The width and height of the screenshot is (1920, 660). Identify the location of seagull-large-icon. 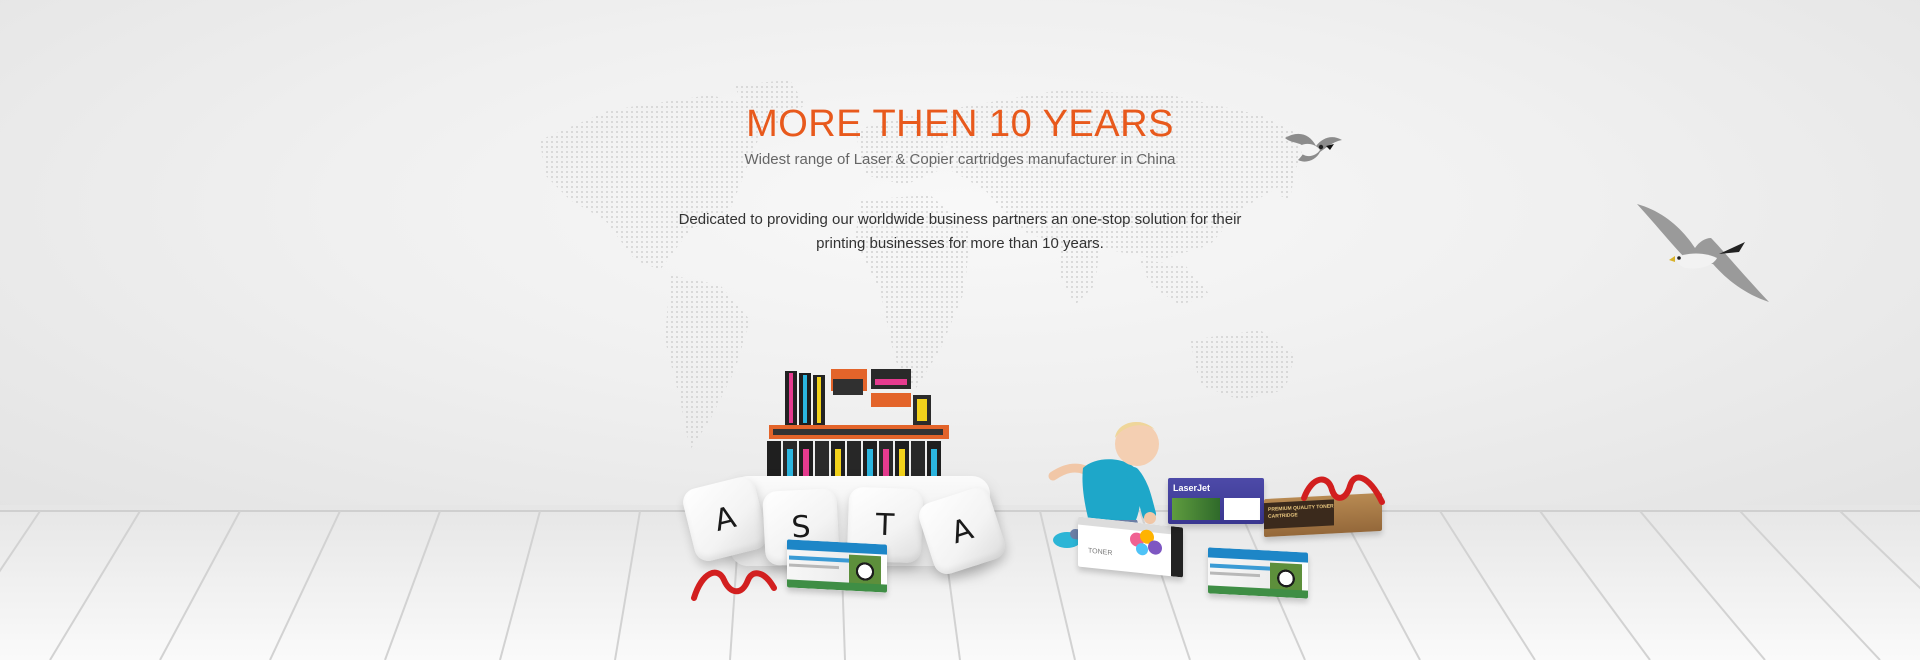
(1703, 253).